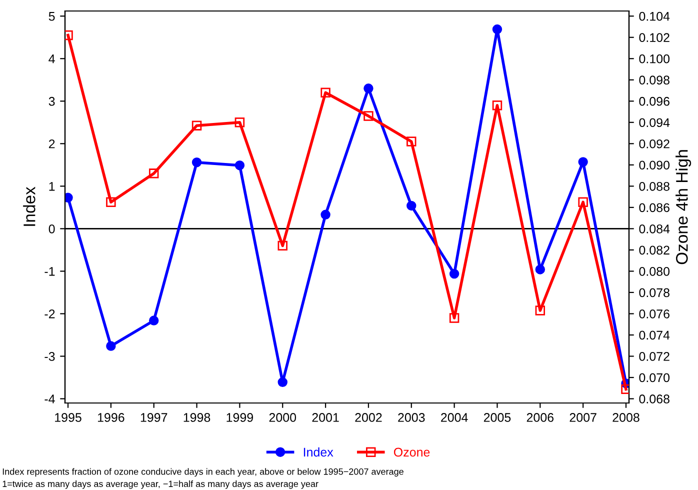 The height and width of the screenshot is (490, 698). Describe the element at coordinates (654, 293) in the screenshot. I see `y2-tick-label: 0.078` at that location.